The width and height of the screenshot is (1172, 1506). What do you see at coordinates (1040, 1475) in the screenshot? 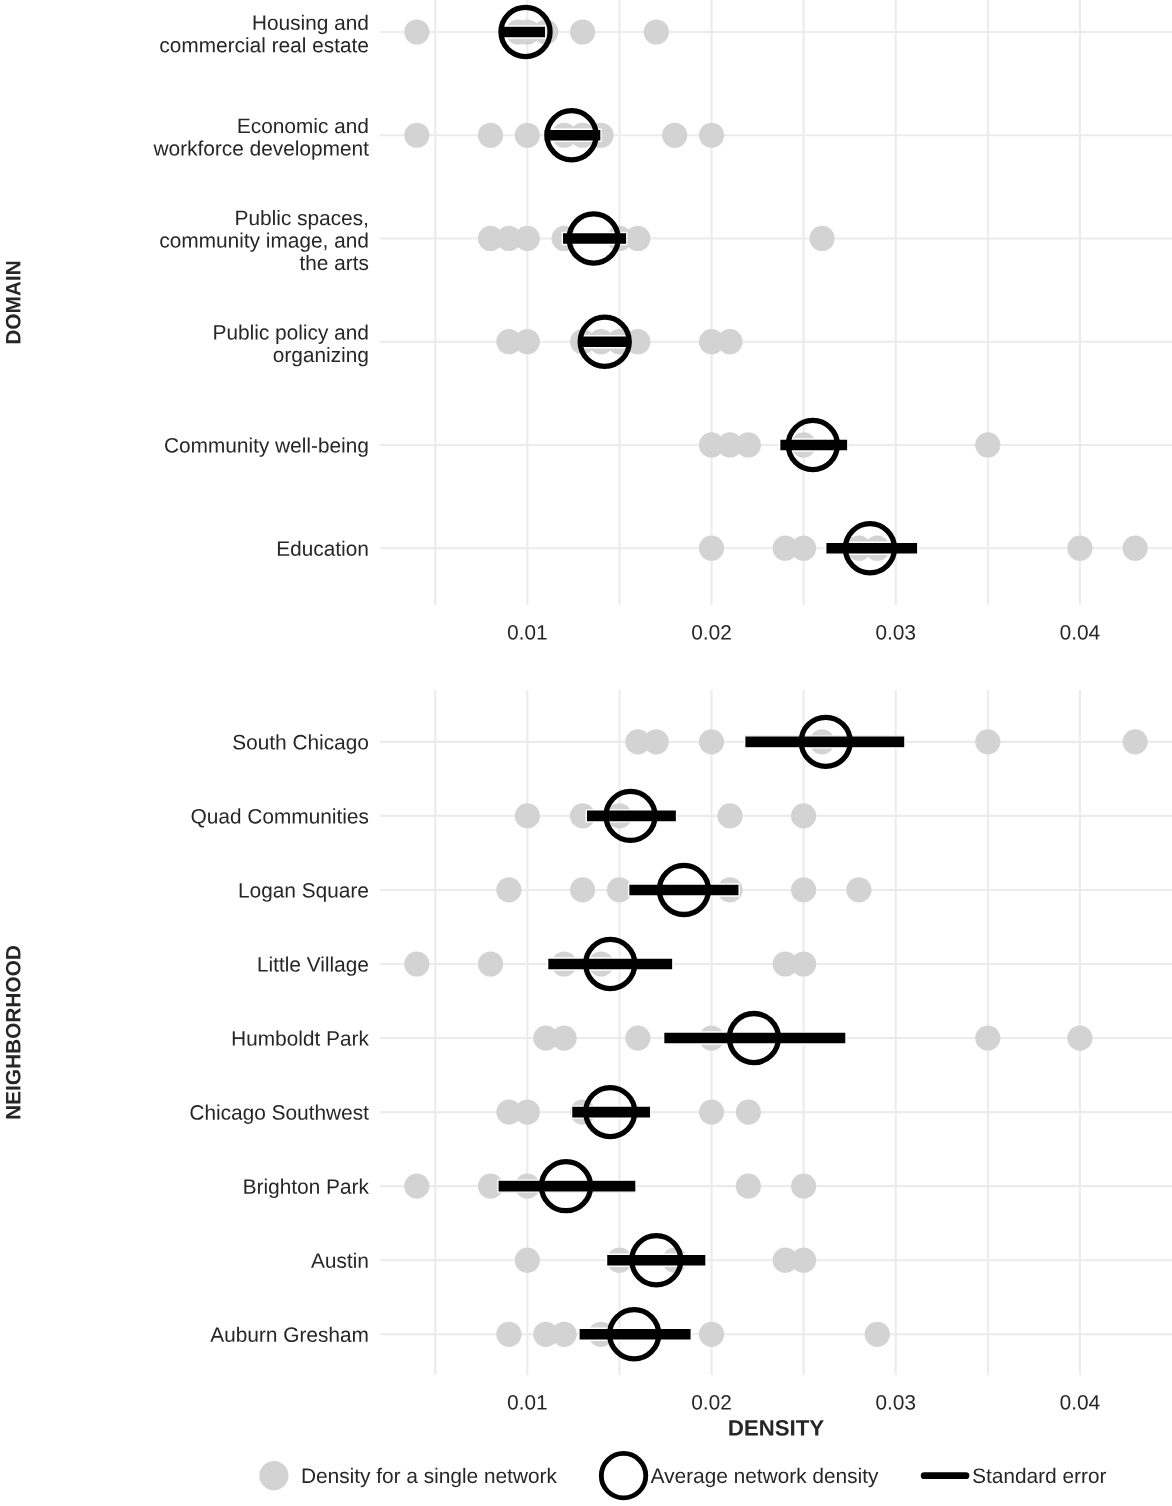
I see `legend-label: Standard error` at bounding box center [1040, 1475].